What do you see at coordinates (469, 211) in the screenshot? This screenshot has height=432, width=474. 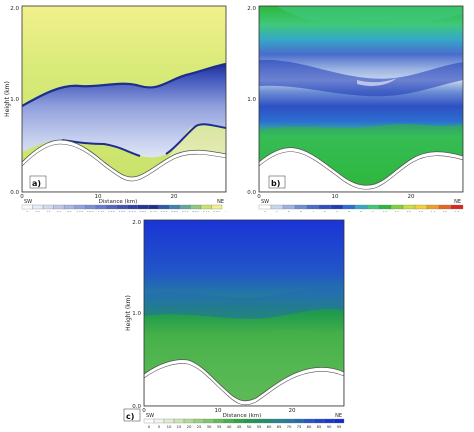 I see `colorbar-unit: m s⁻¹` at bounding box center [469, 211].